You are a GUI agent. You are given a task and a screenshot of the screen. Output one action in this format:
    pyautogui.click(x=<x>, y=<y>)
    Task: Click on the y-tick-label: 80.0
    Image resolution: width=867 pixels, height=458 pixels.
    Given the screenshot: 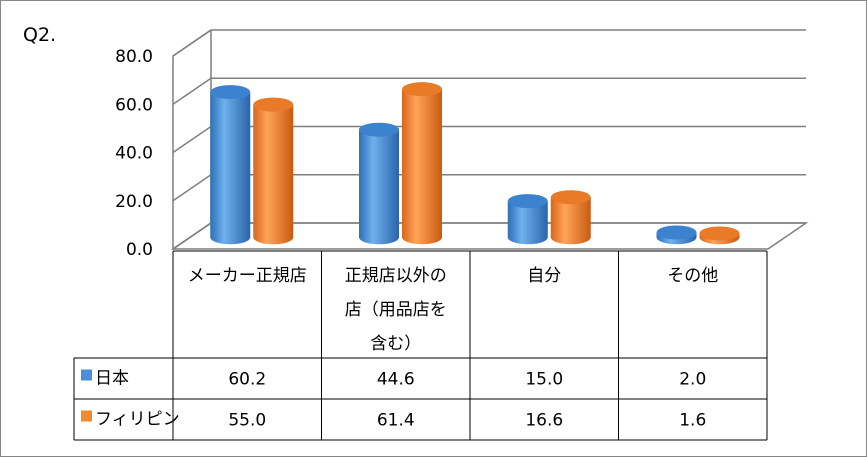 What is the action you would take?
    pyautogui.click(x=134, y=57)
    